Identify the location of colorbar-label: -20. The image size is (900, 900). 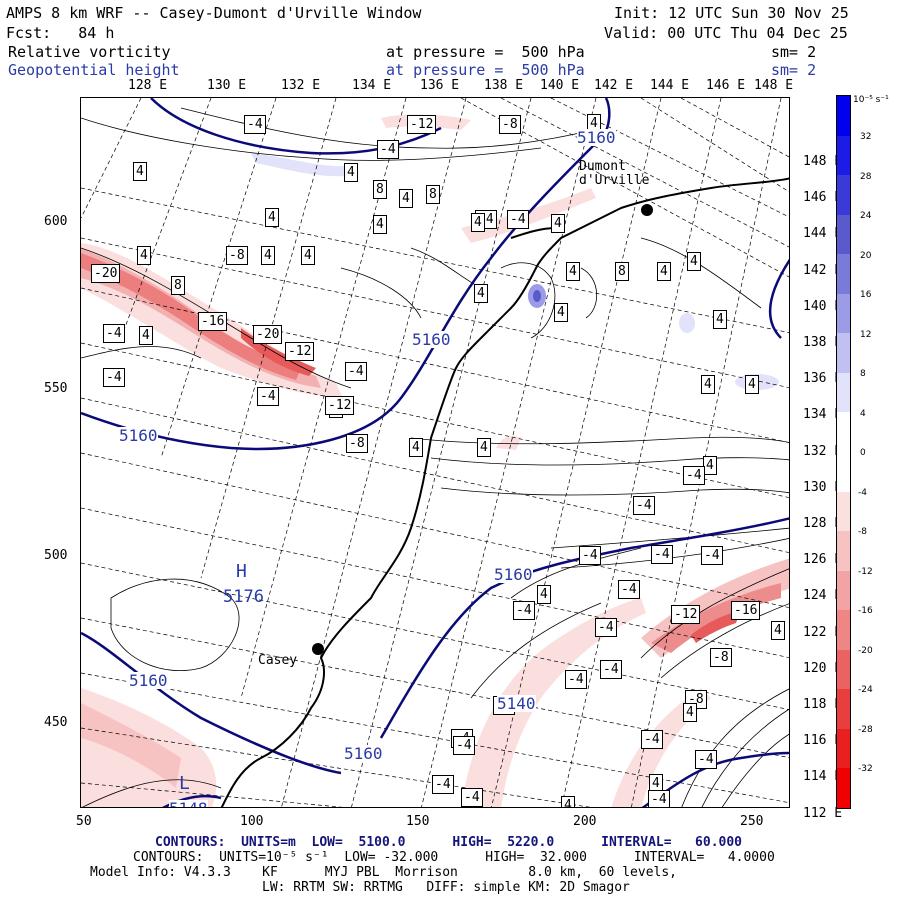
(865, 650).